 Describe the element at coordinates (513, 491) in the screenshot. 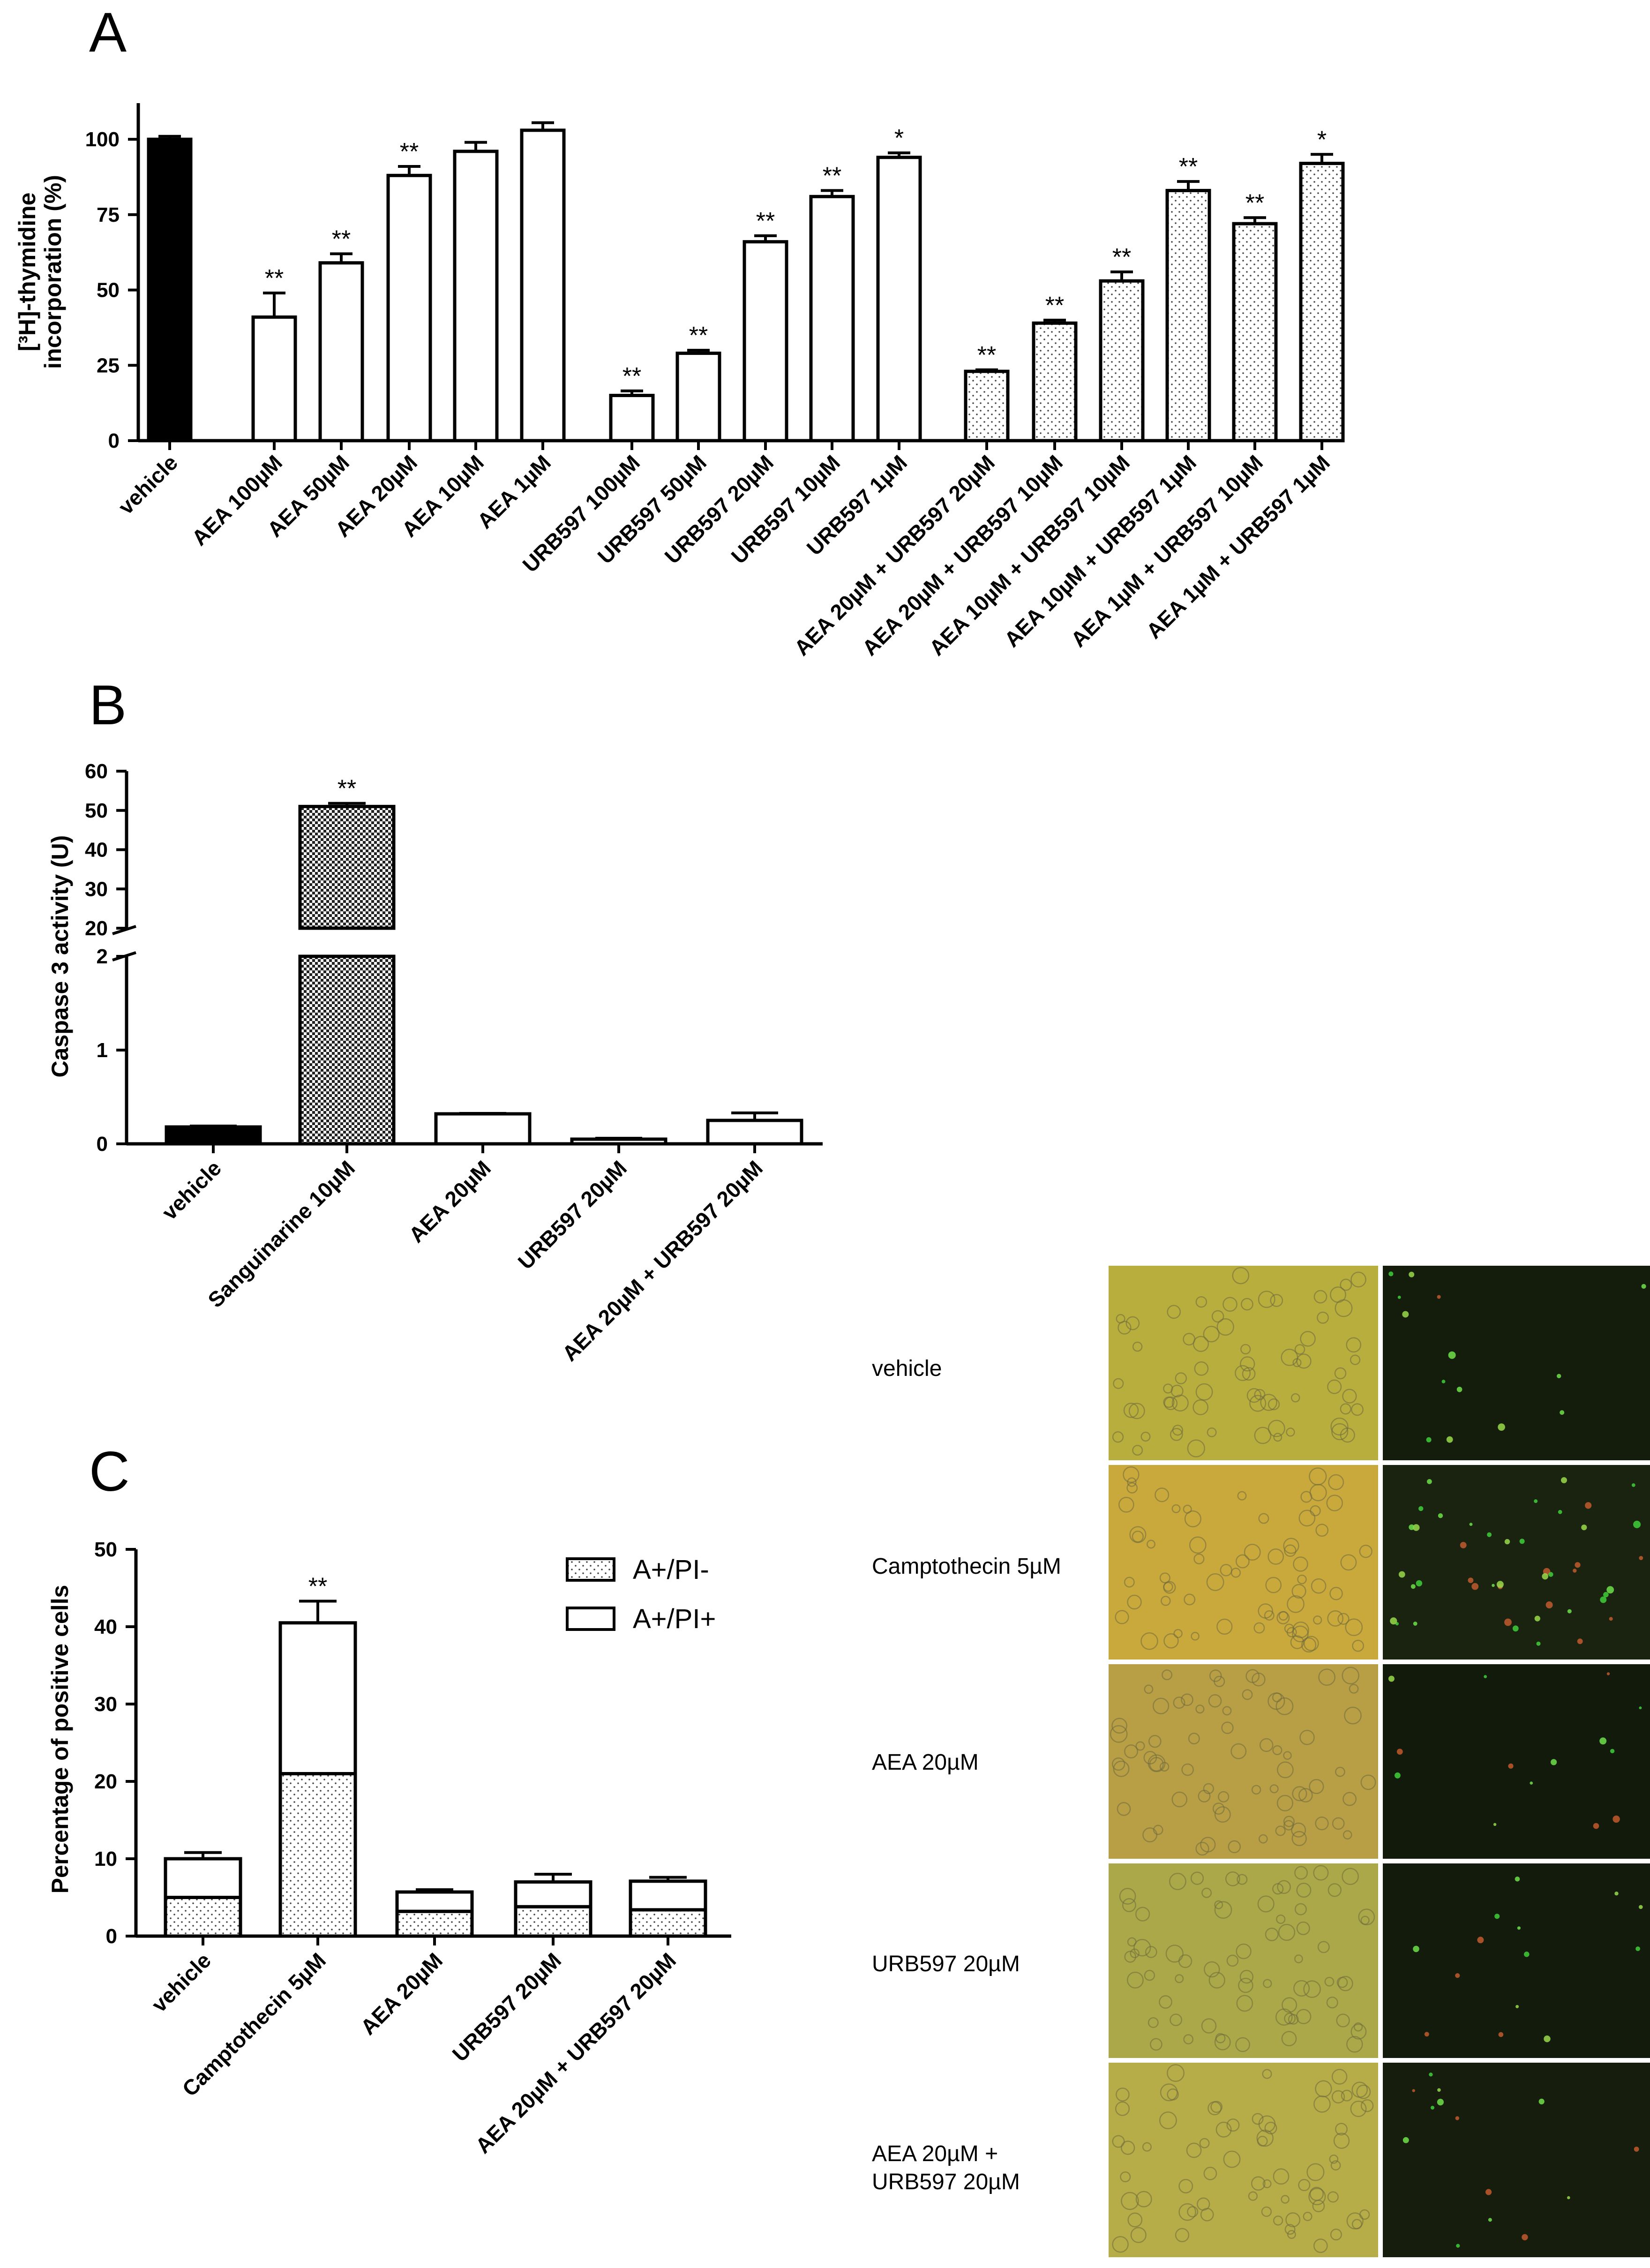

I see `chart-a-category-label-5: AEA 1µM` at that location.